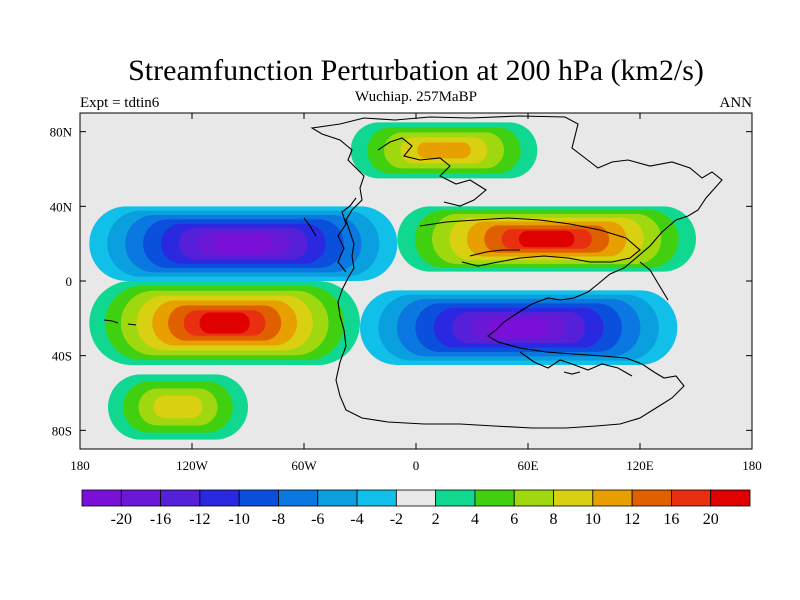  Describe the element at coordinates (654, 281) in the screenshot. I see `island-arc-east` at that location.